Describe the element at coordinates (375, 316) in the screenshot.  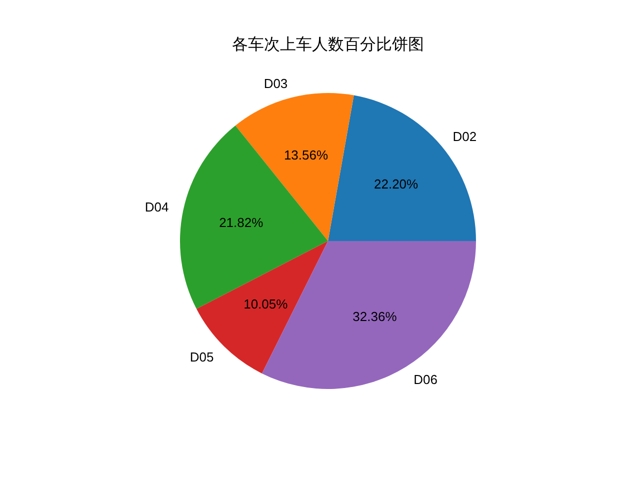
I see `data-label: 32.36%` at that location.